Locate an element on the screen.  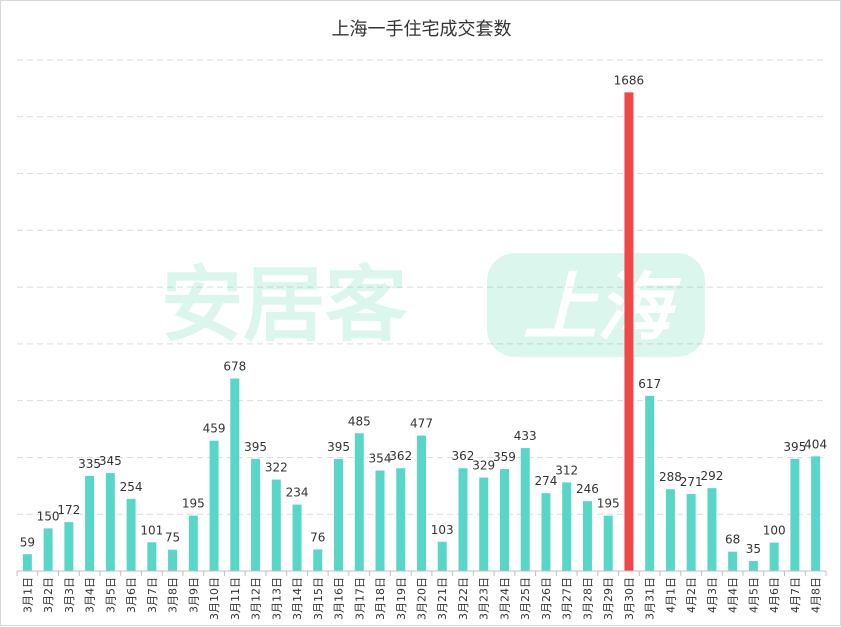
tick-label: 4月1日 is located at coordinates (670, 595).